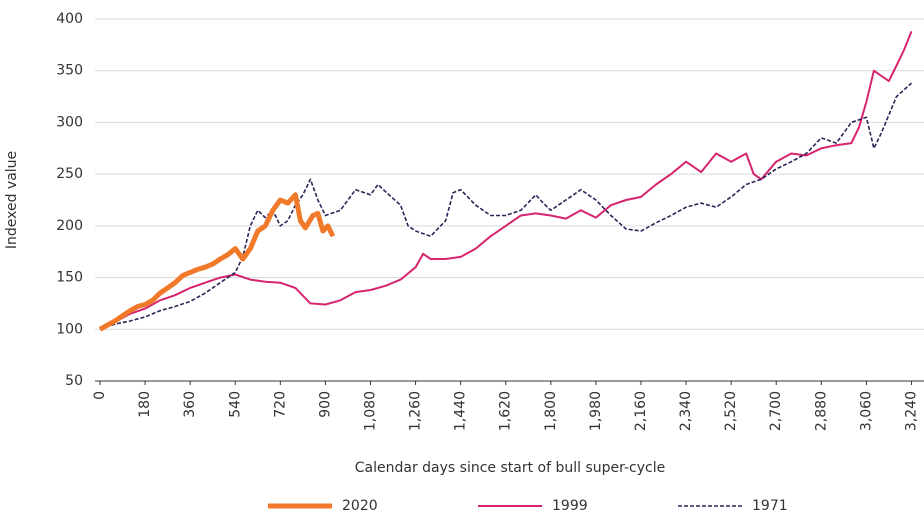 The image size is (924, 514). Describe the element at coordinates (325, 404) in the screenshot. I see `x-tick-label: 900` at that location.